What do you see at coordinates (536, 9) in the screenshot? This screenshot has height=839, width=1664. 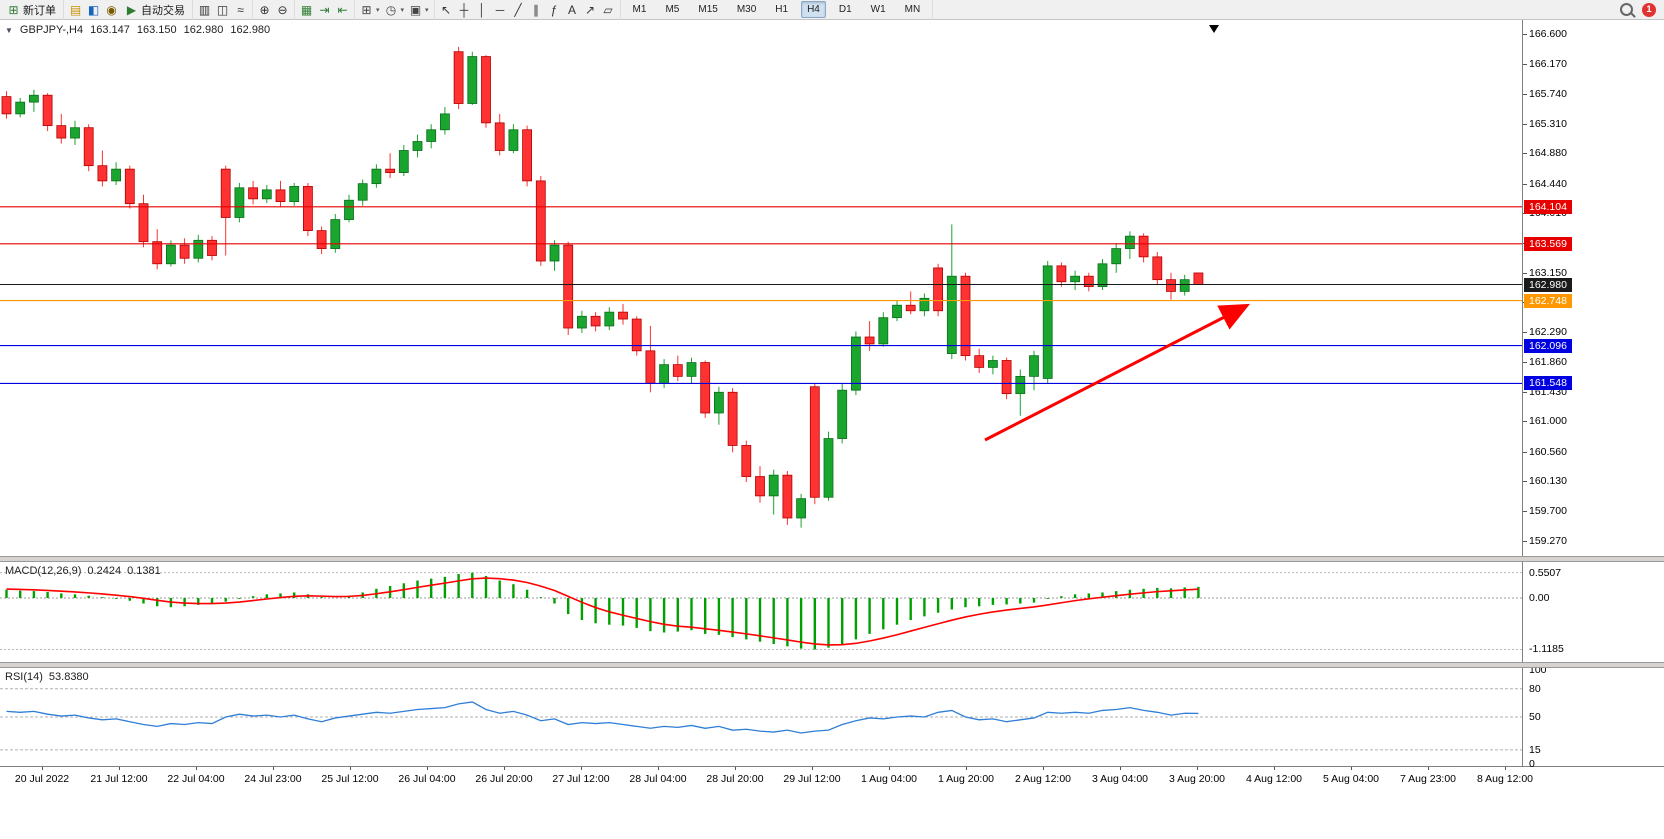 I see `channel-icon: ∥` at bounding box center [536, 9].